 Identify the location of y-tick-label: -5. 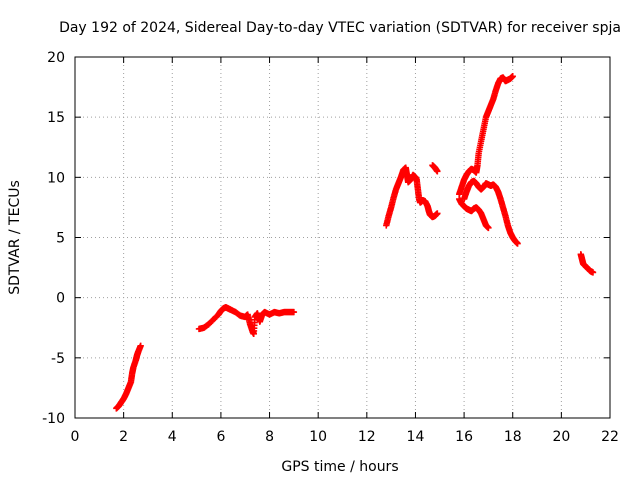
(58, 359).